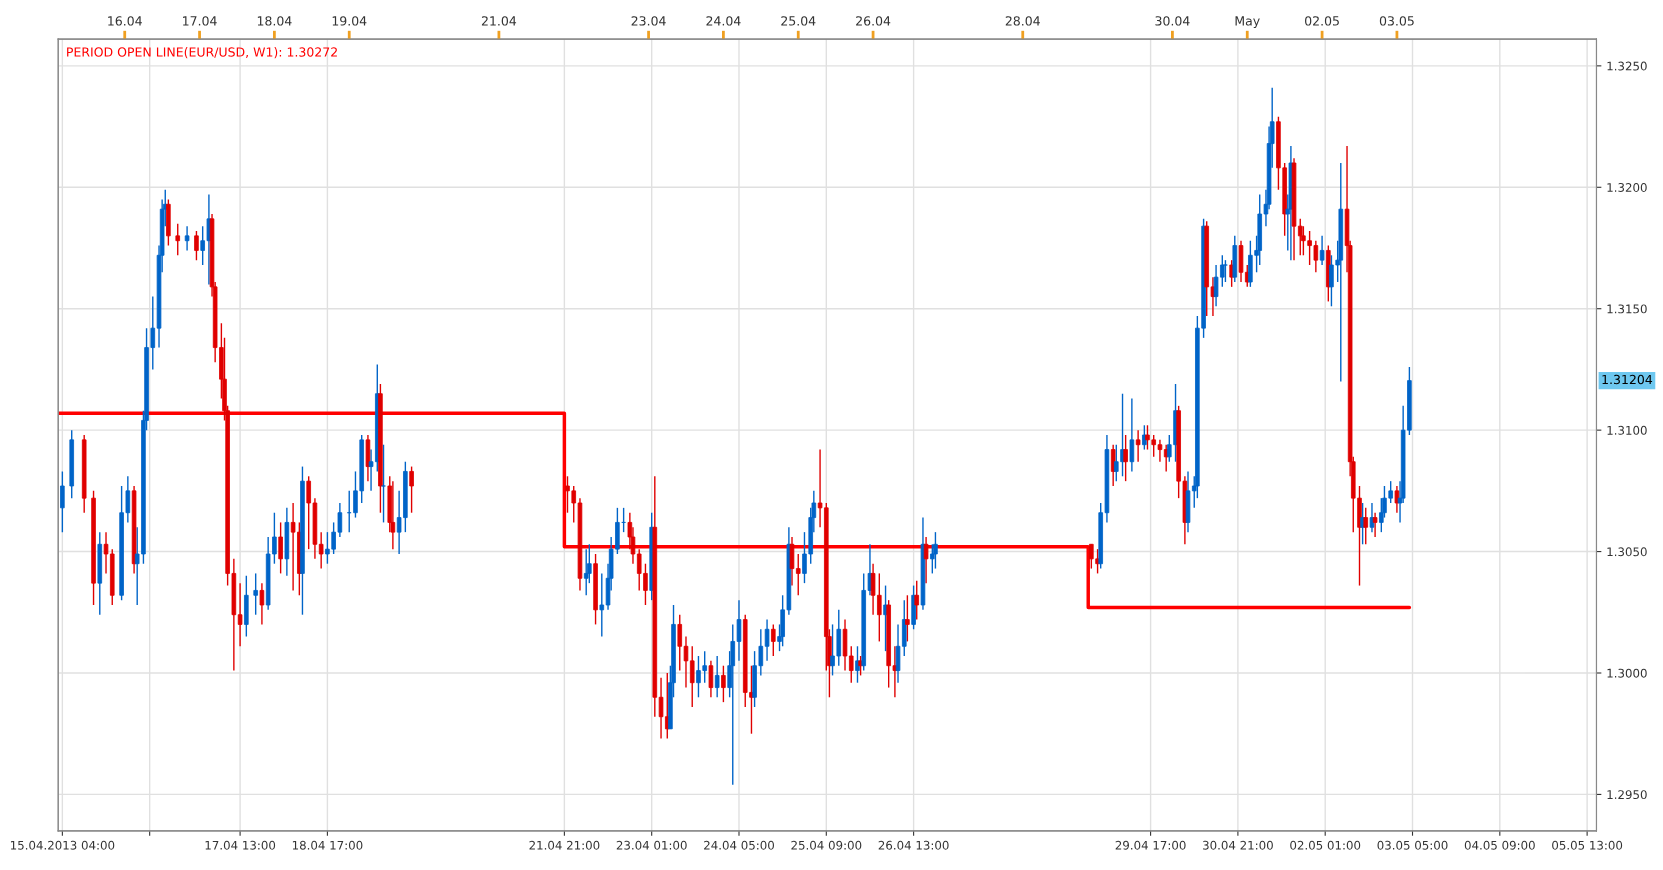 The width and height of the screenshot is (1663, 870). Describe the element at coordinates (1627, 66) in the screenshot. I see `y-tick-label: 1.3250` at that location.